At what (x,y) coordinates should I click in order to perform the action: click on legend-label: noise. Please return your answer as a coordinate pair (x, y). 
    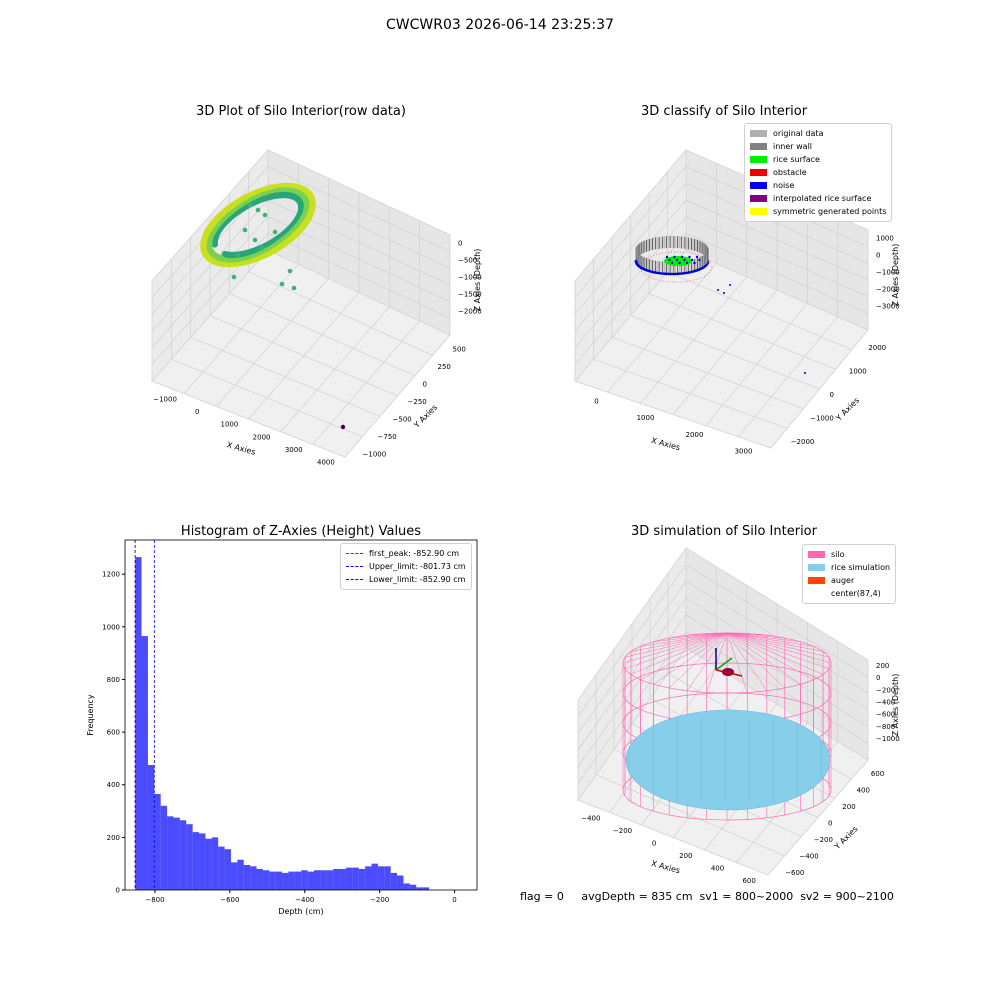
    Looking at the image, I should click on (784, 185).